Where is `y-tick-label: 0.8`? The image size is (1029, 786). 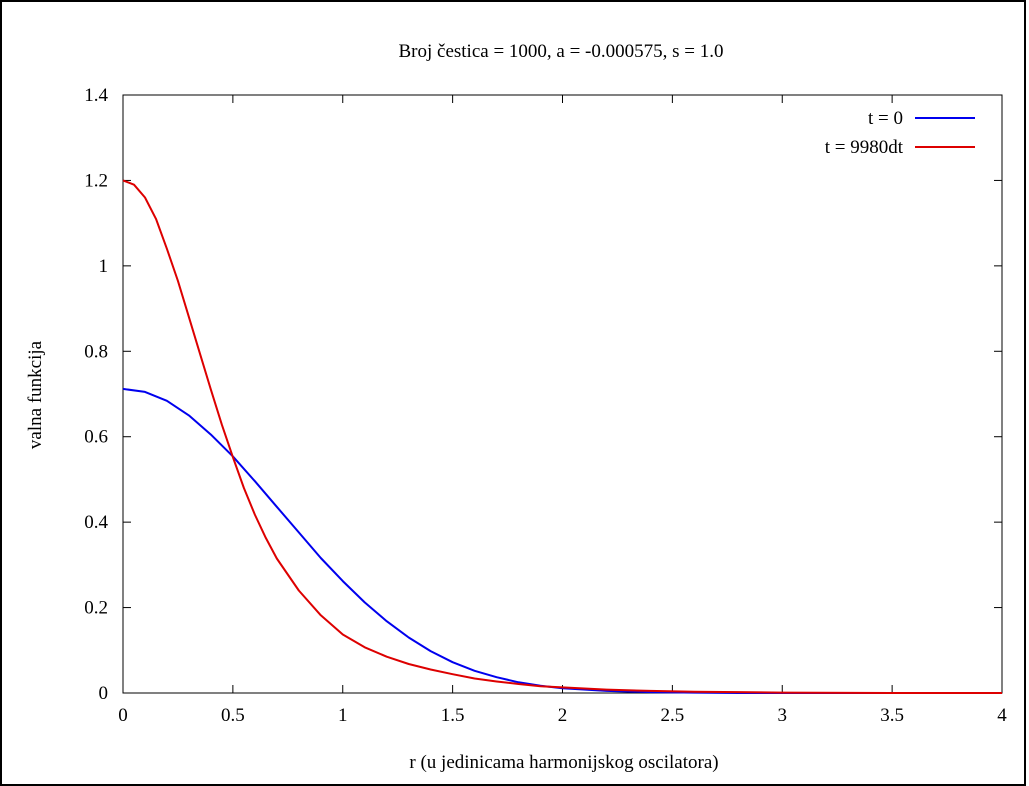 y-tick-label: 0.8 is located at coordinates (96, 351).